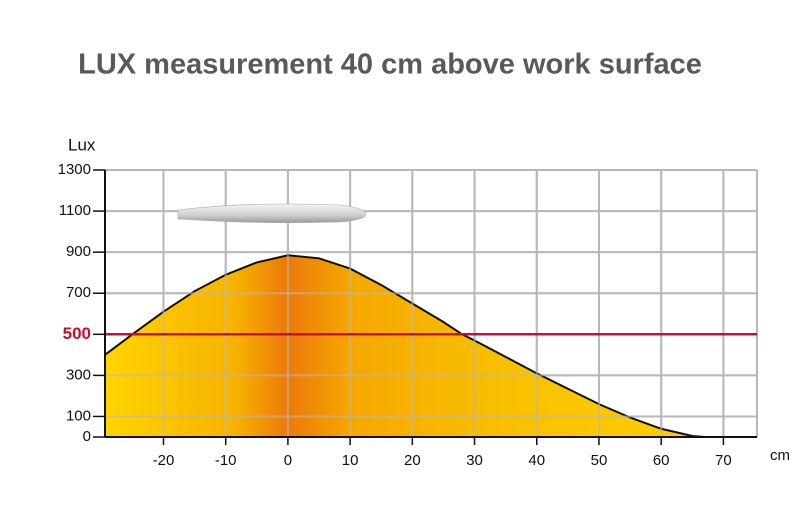 The height and width of the screenshot is (523, 800). Describe the element at coordinates (78, 292) in the screenshot. I see `y-tick-label: 700` at that location.